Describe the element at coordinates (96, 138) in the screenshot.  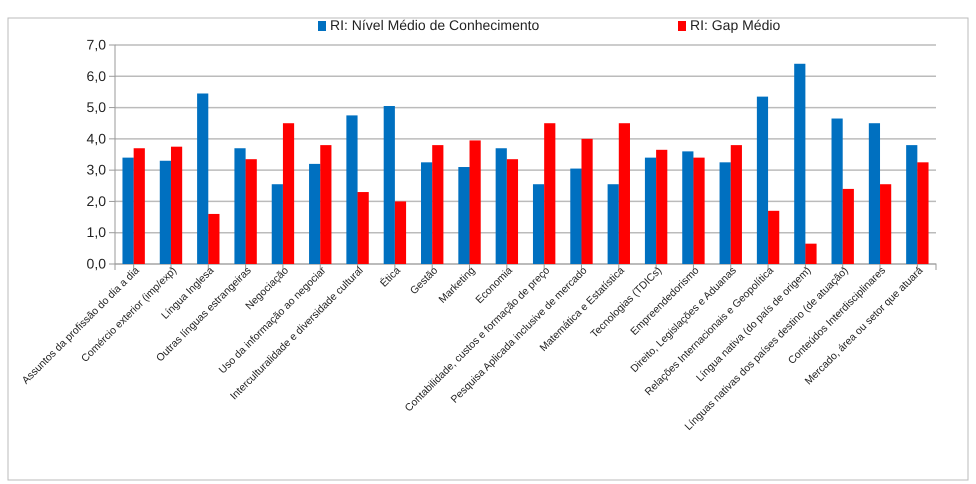
I see `y-tick-label: 4,0` at that location.